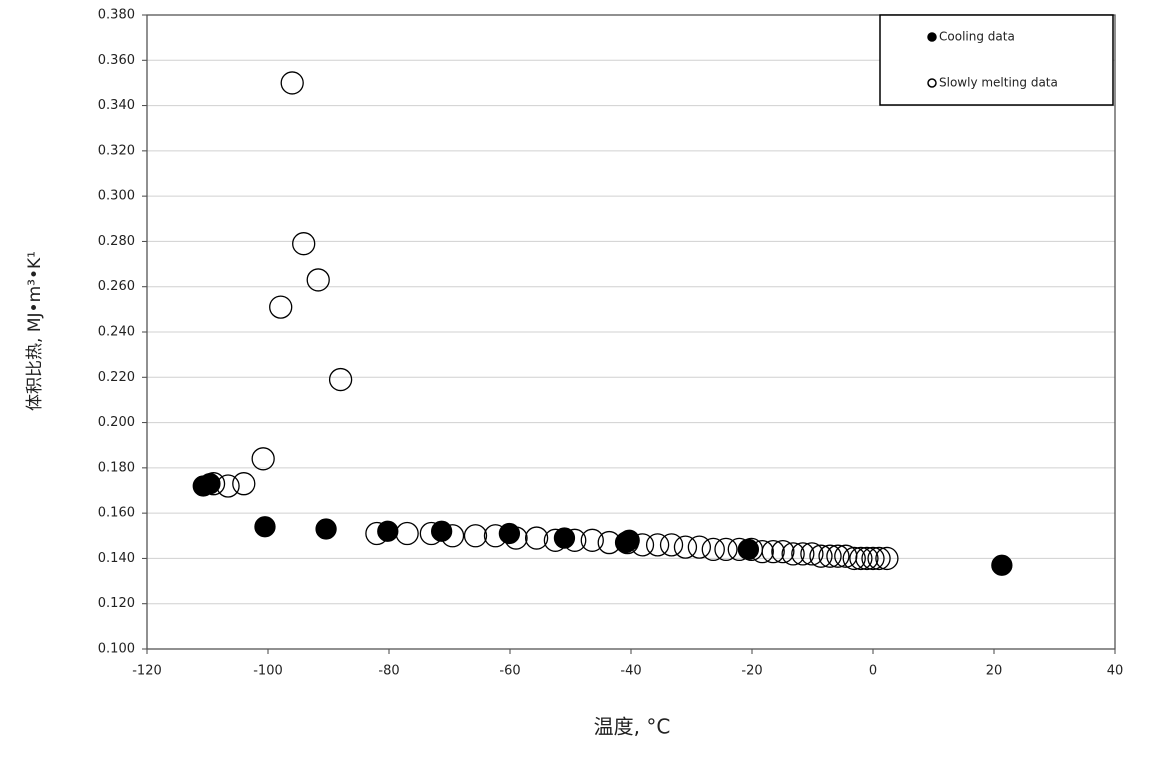  Describe the element at coordinates (116, 649) in the screenshot. I see `y-tick-label: 0.100` at that location.